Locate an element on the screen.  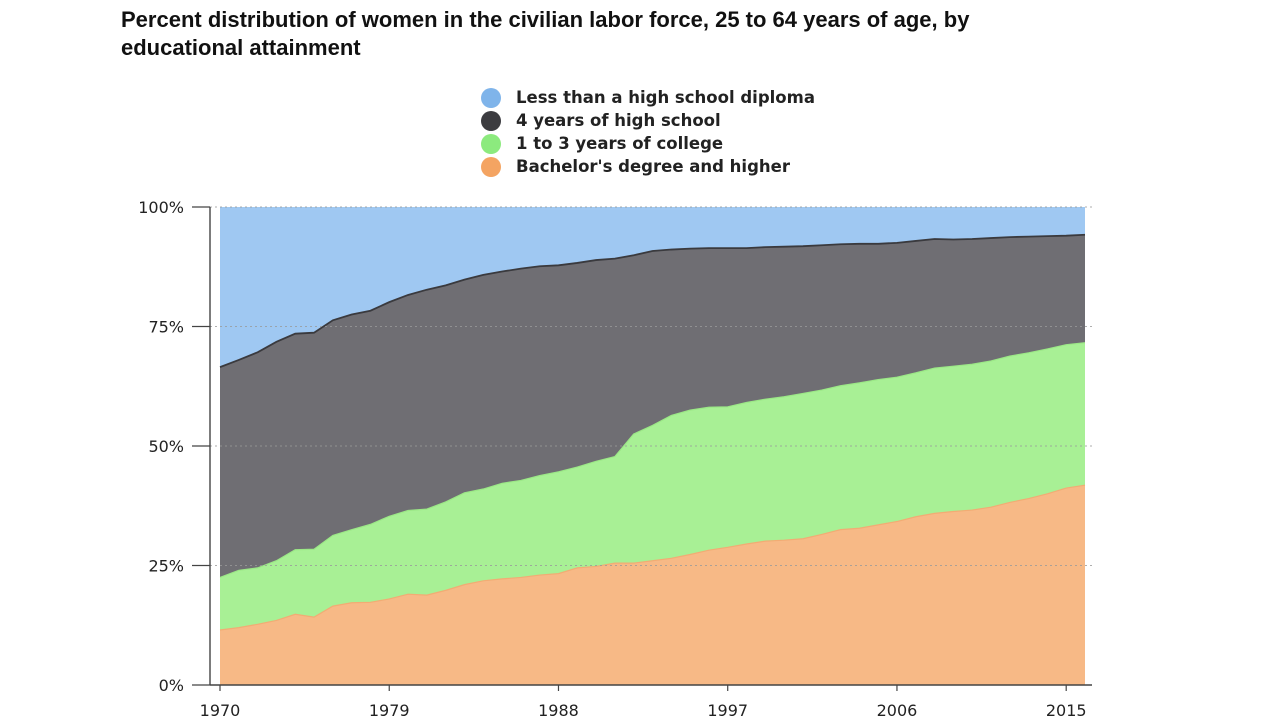
legend-item-bachelors-and-higher: Bachelor's degree and higher is located at coordinates (648, 166).